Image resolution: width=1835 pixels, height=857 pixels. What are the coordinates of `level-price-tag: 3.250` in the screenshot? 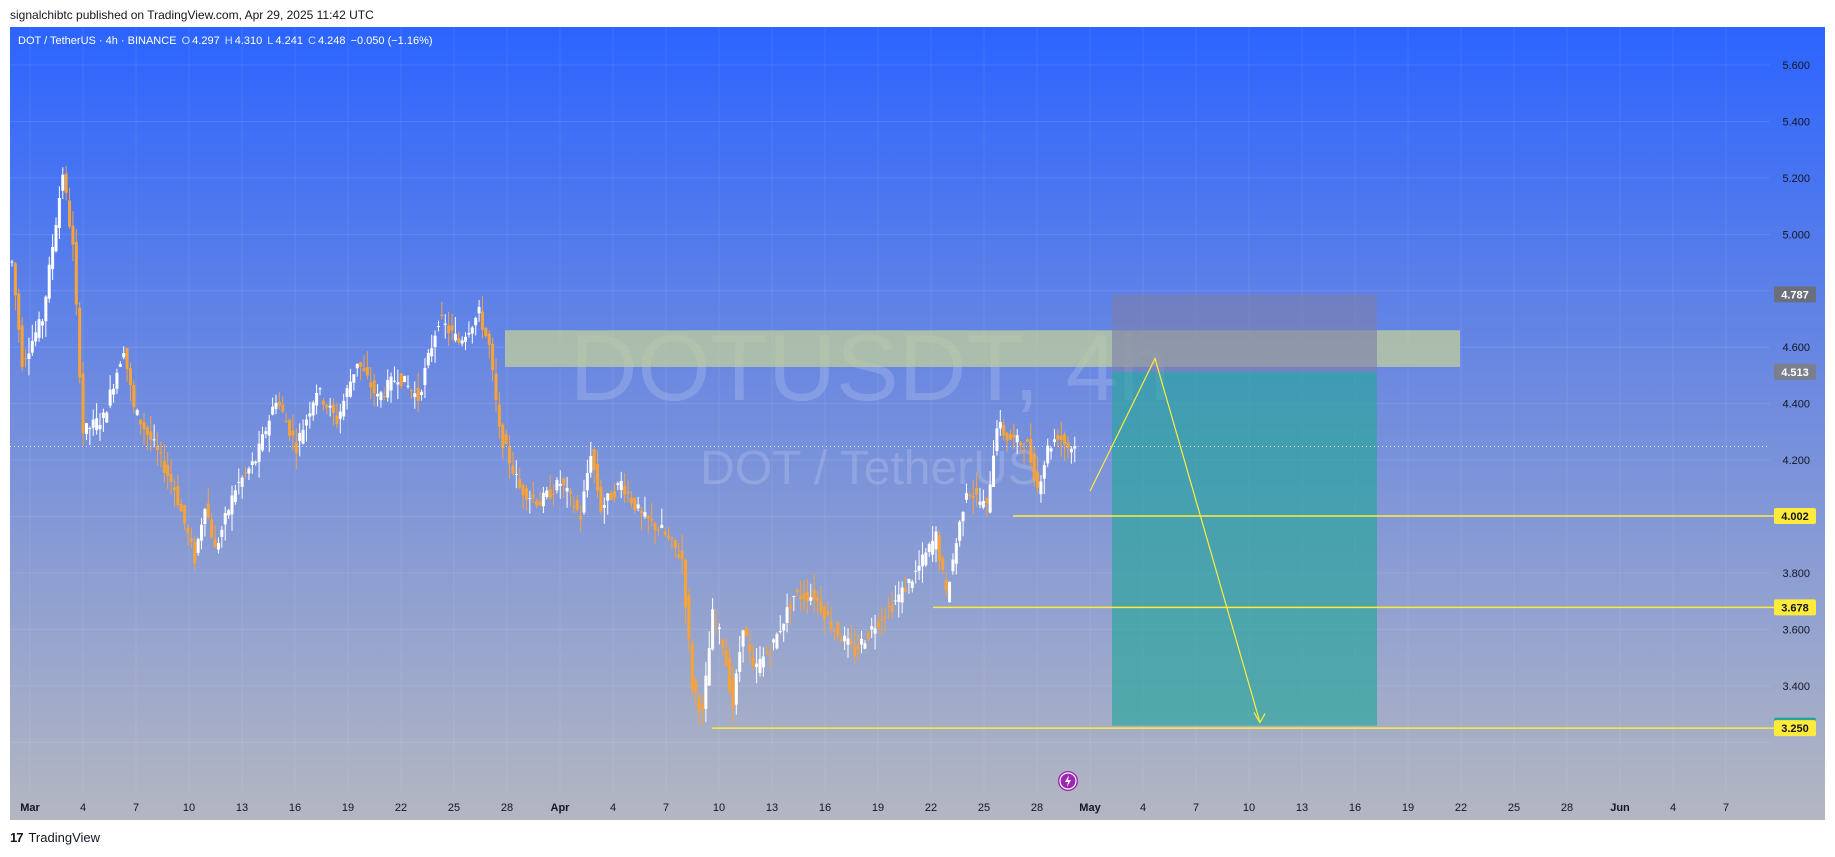 It's located at (1795, 729).